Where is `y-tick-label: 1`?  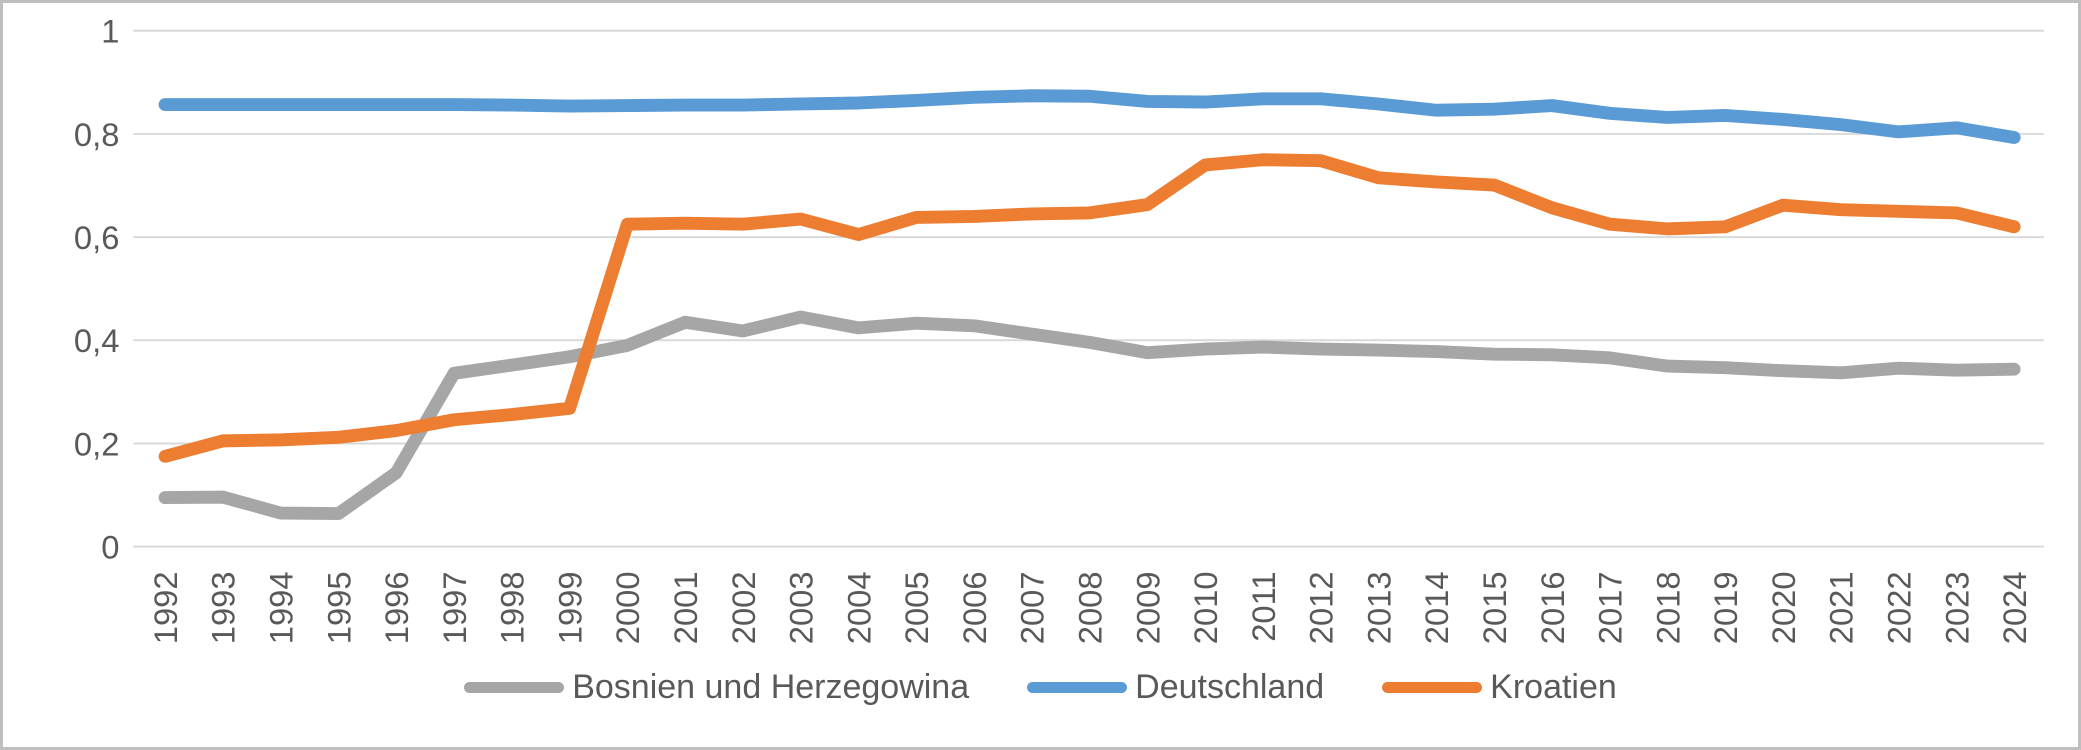
y-tick-label: 1 is located at coordinates (110, 31).